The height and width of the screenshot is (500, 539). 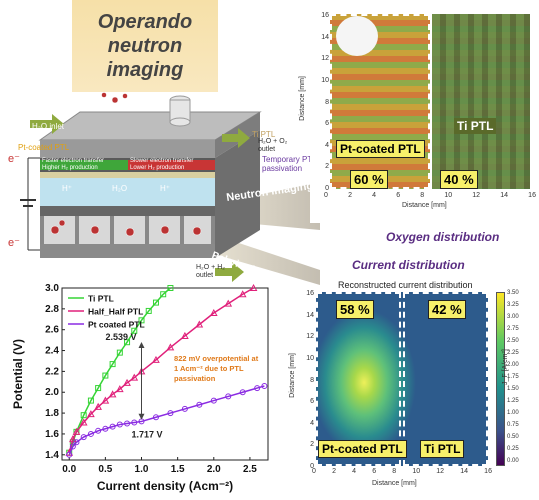 What do you see at coordinates (310, 315) in the screenshot?
I see `current-ytick: 14` at bounding box center [310, 315].